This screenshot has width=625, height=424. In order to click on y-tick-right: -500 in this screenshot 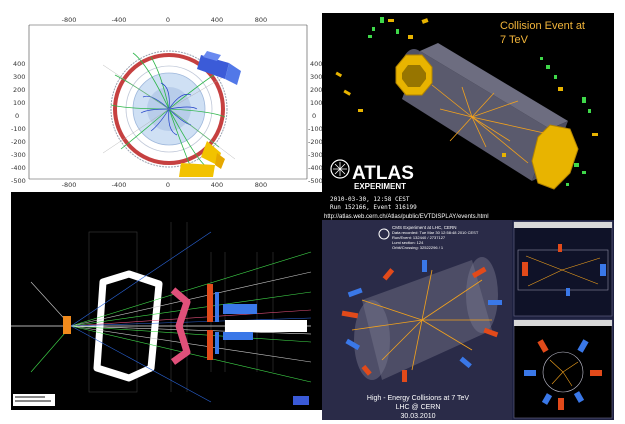, I will do `click(315, 181)`.